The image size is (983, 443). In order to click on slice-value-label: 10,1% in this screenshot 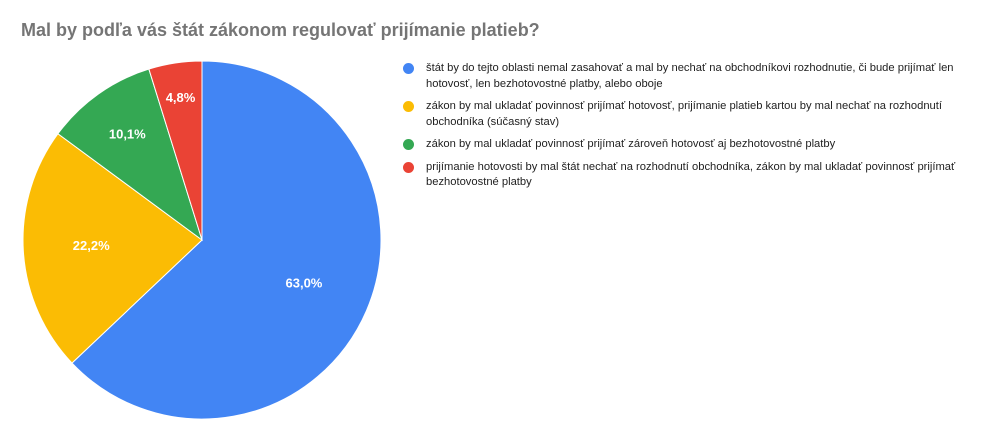, I will do `click(127, 133)`.